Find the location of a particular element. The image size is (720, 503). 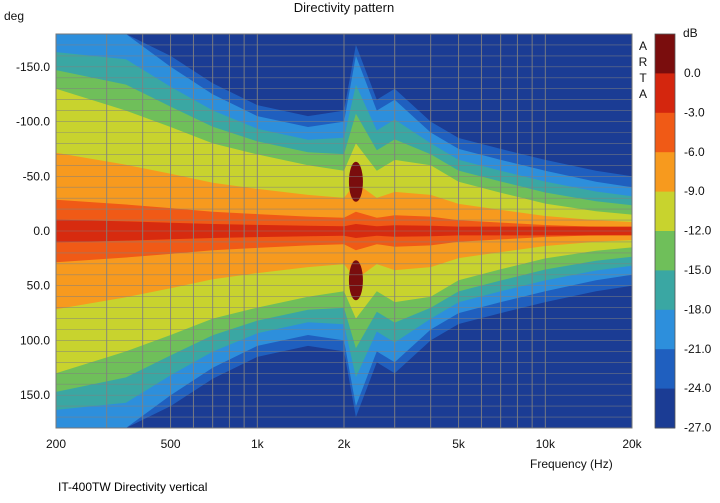

colorbar-label: -24.0 is located at coordinates (698, 388).